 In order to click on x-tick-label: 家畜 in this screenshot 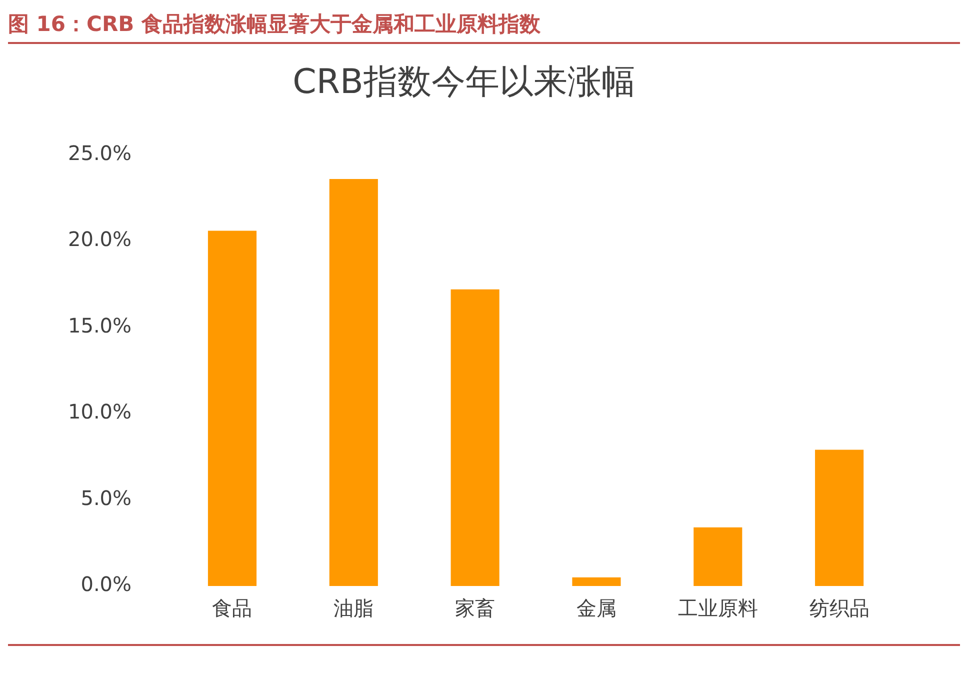, I will do `click(475, 608)`.